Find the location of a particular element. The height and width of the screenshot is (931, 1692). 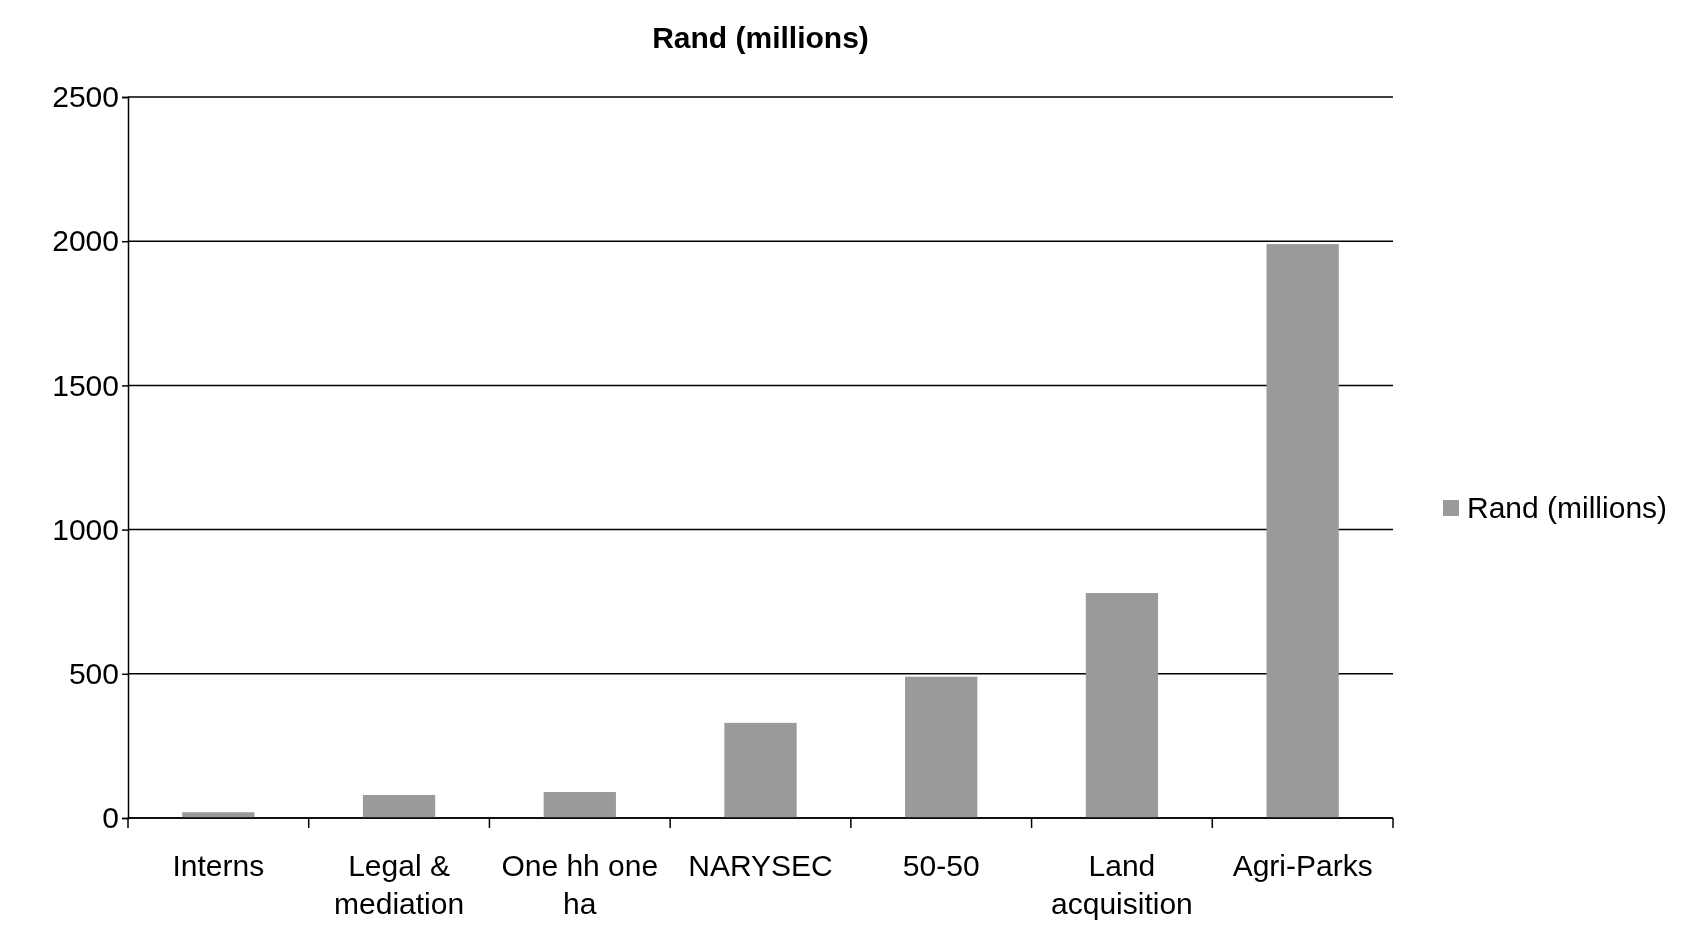

y-tick-label: 1000 is located at coordinates (85, 529).